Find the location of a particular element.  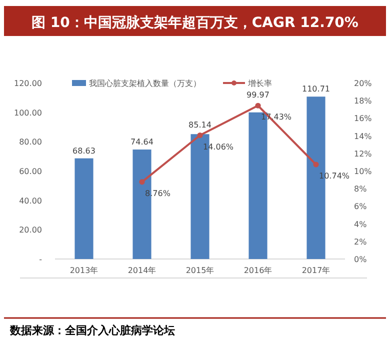

data-label: 74.64 is located at coordinates (142, 142).